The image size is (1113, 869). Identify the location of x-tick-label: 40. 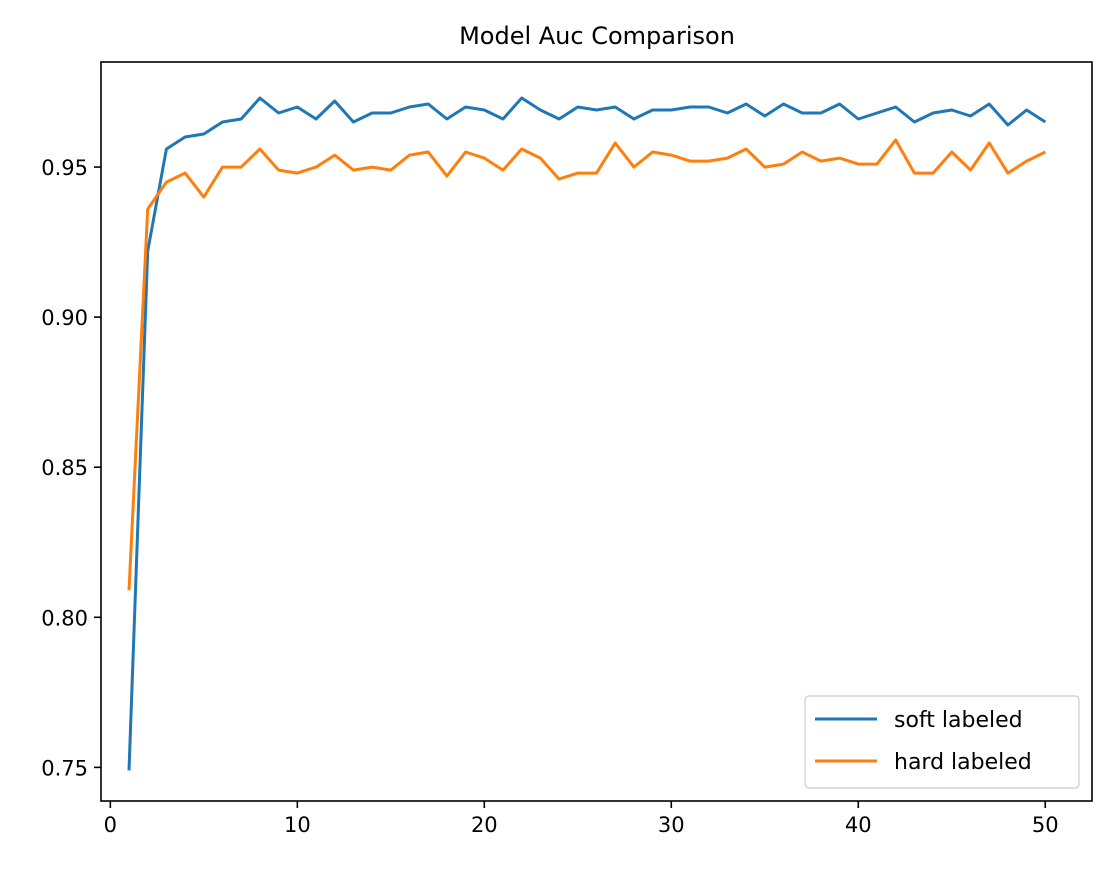
(858, 825).